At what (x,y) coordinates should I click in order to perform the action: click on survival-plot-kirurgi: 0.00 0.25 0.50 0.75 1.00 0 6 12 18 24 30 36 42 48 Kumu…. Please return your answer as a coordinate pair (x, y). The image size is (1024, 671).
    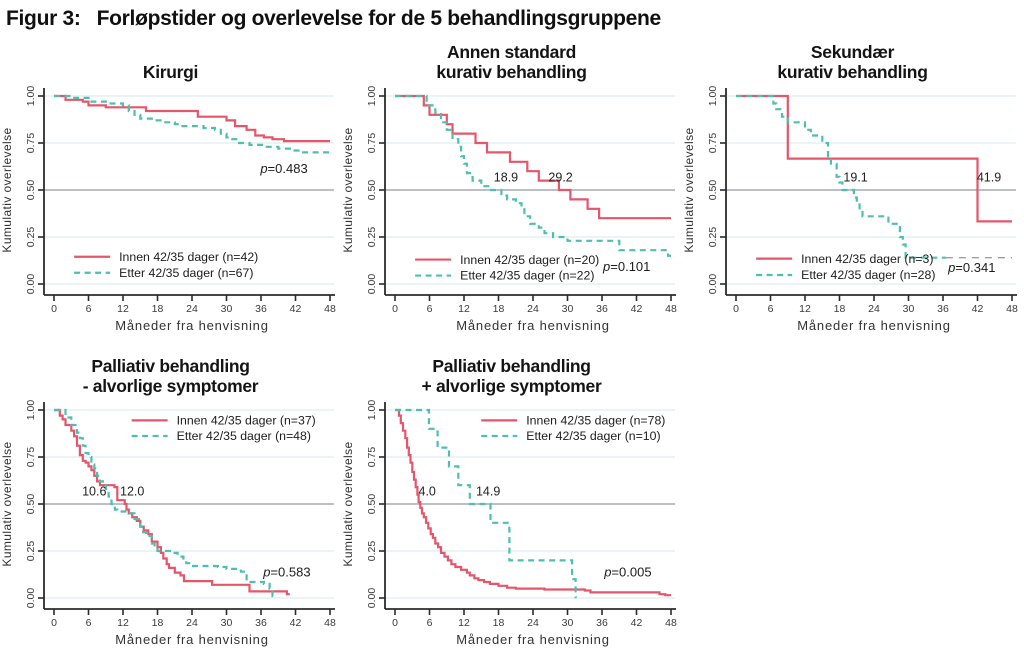
    Looking at the image, I should click on (168, 209).